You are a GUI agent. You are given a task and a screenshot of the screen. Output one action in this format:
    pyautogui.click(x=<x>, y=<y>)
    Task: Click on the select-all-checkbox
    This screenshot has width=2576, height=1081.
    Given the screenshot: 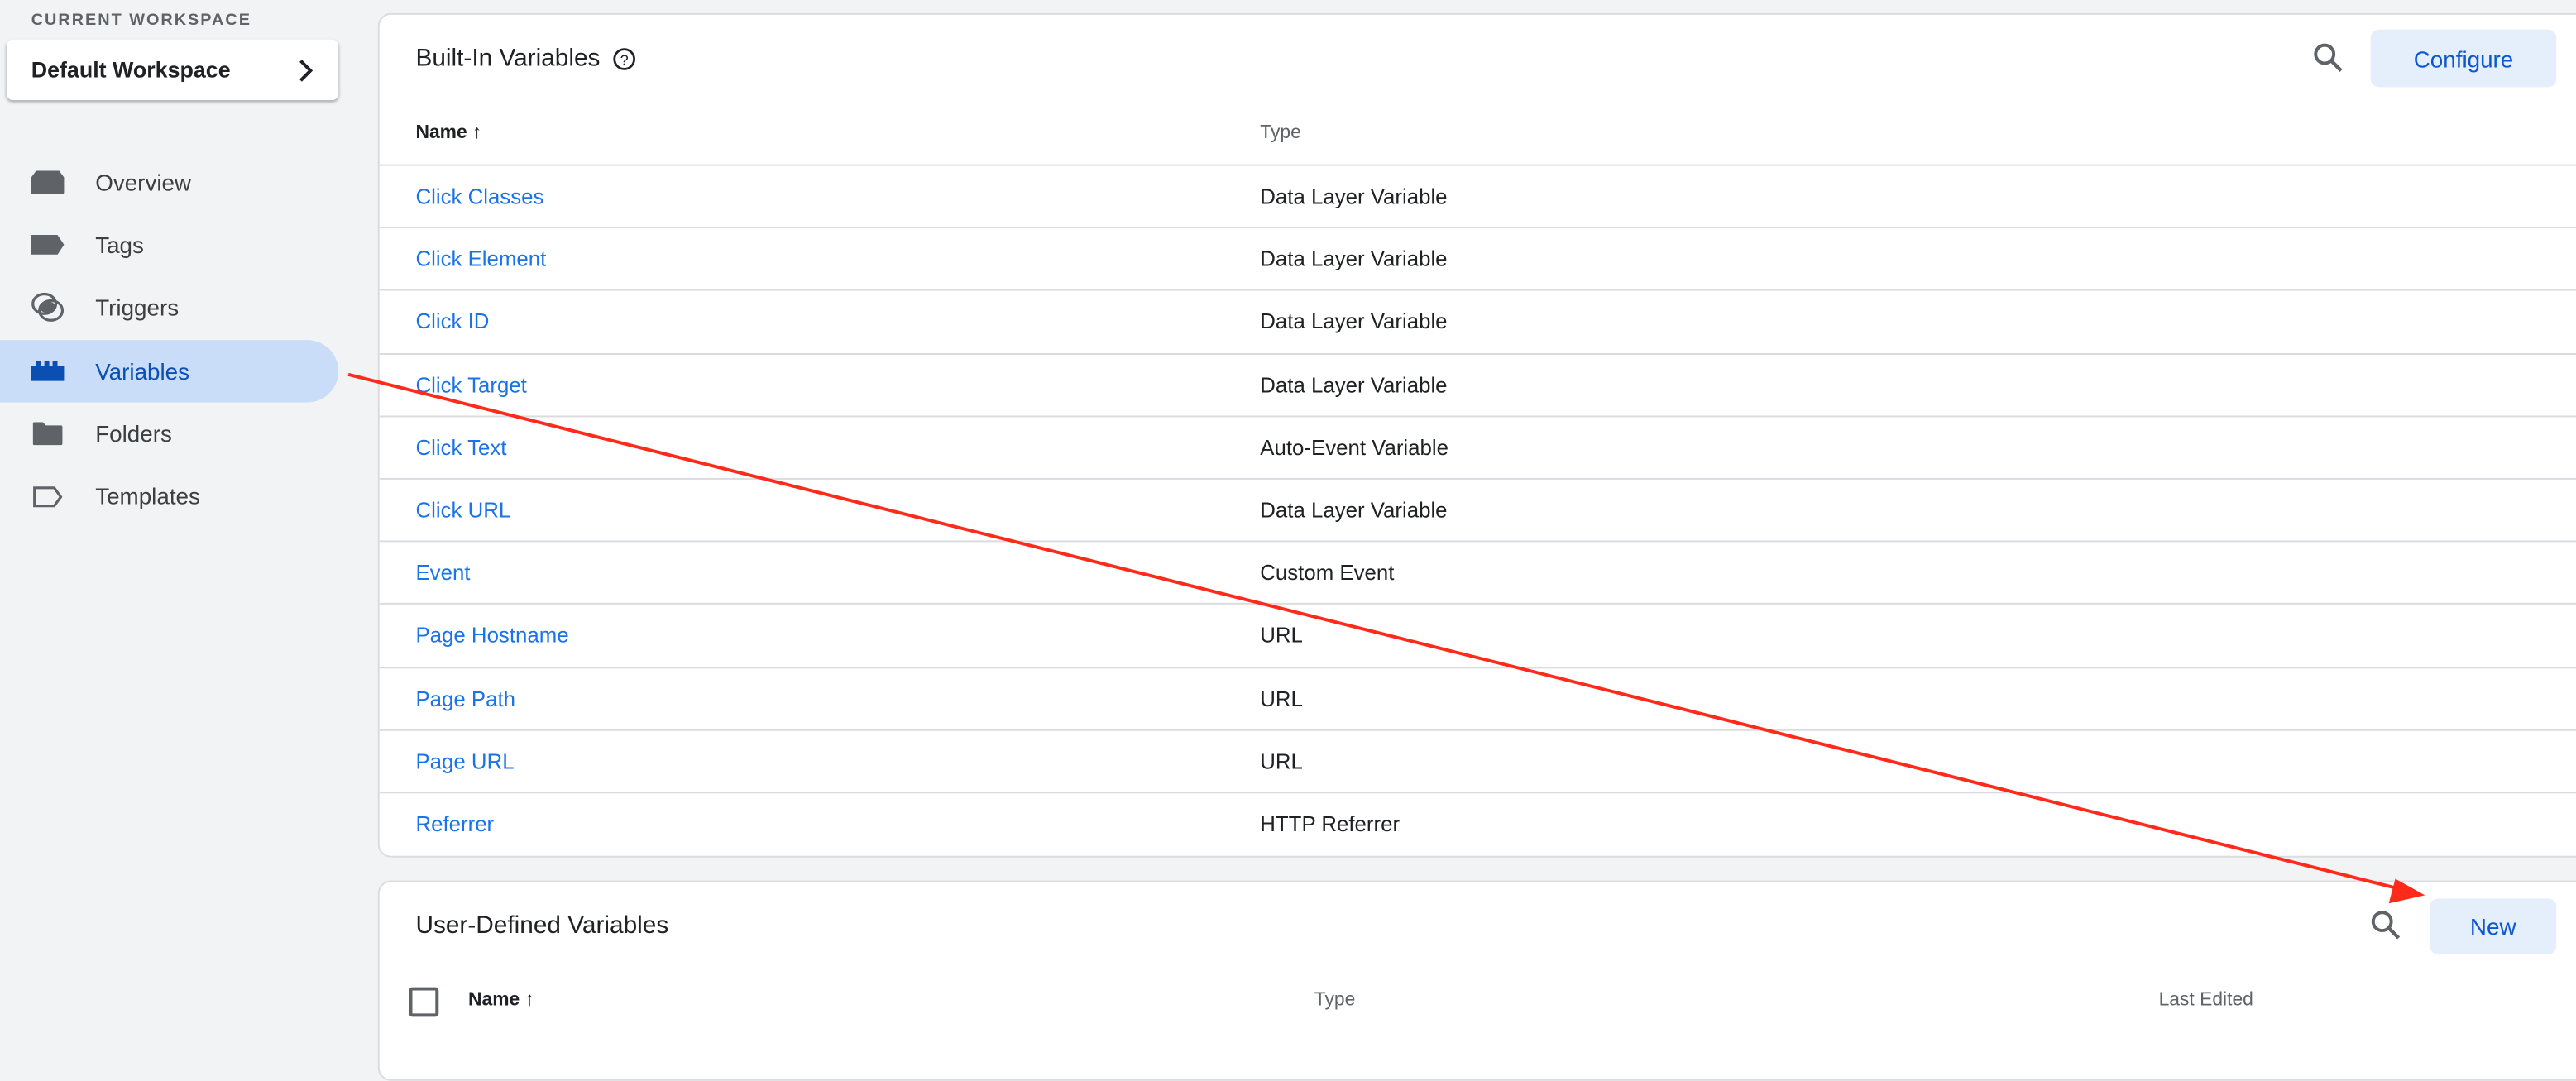 What is the action you would take?
    pyautogui.click(x=424, y=1002)
    